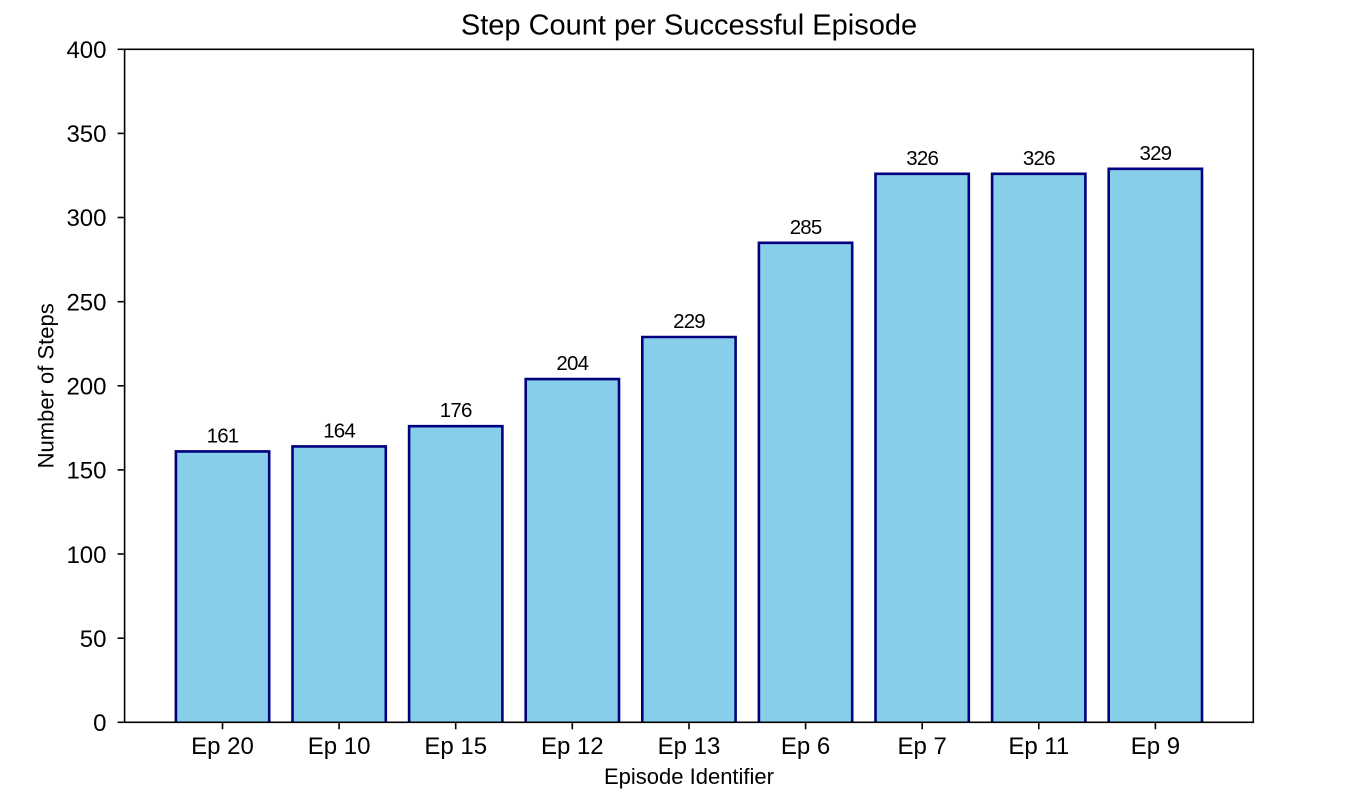 This screenshot has width=1362, height=809. Describe the element at coordinates (689, 321) in the screenshot. I see `svg-text: 229` at that location.